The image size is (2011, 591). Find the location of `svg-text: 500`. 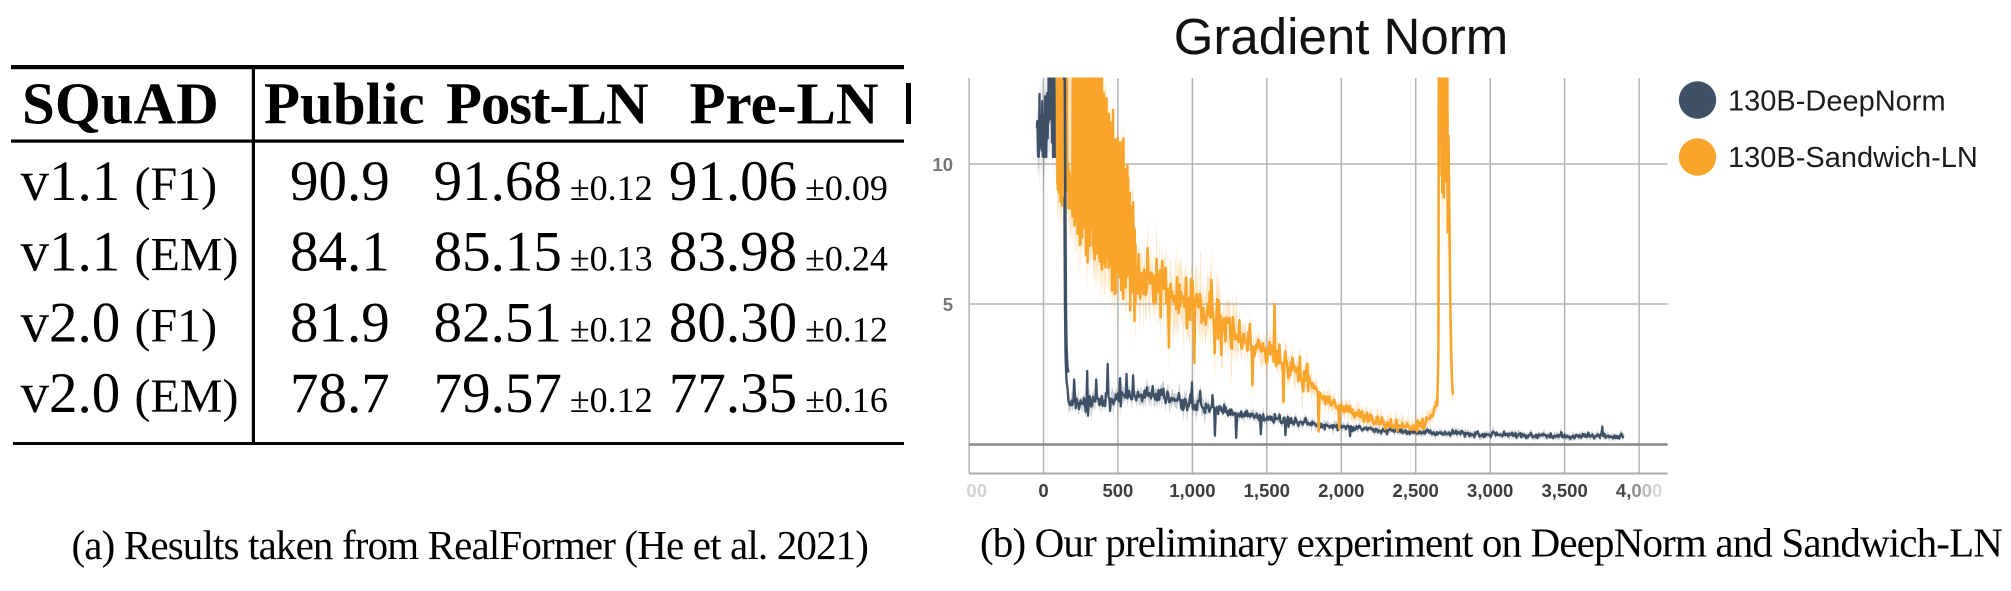

svg-text: 500 is located at coordinates (1117, 490).